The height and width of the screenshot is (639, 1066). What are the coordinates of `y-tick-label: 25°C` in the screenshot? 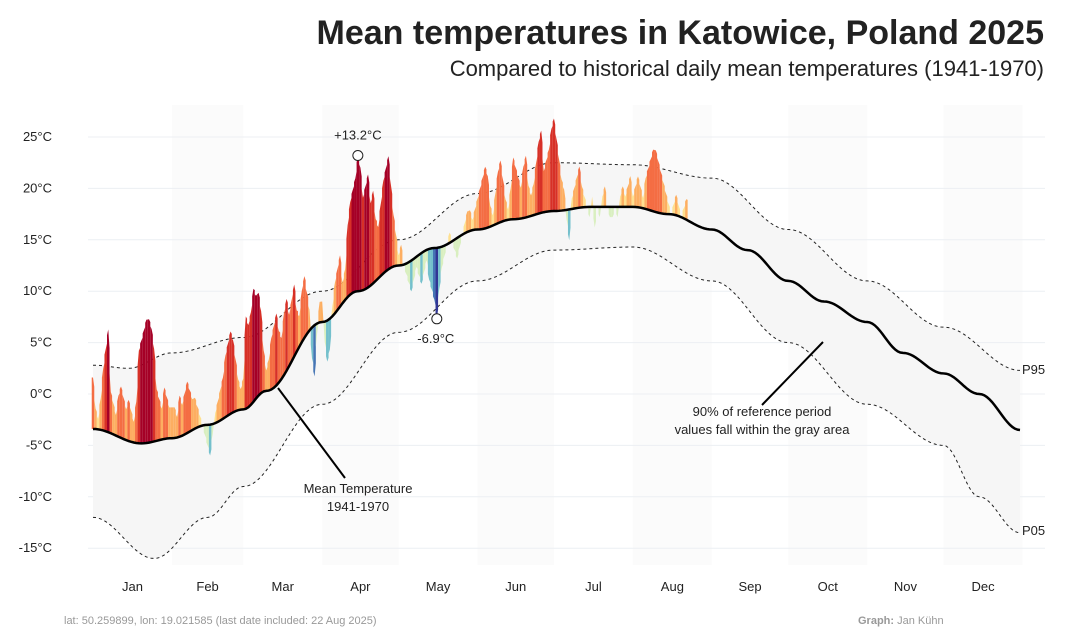 It's located at (37, 136).